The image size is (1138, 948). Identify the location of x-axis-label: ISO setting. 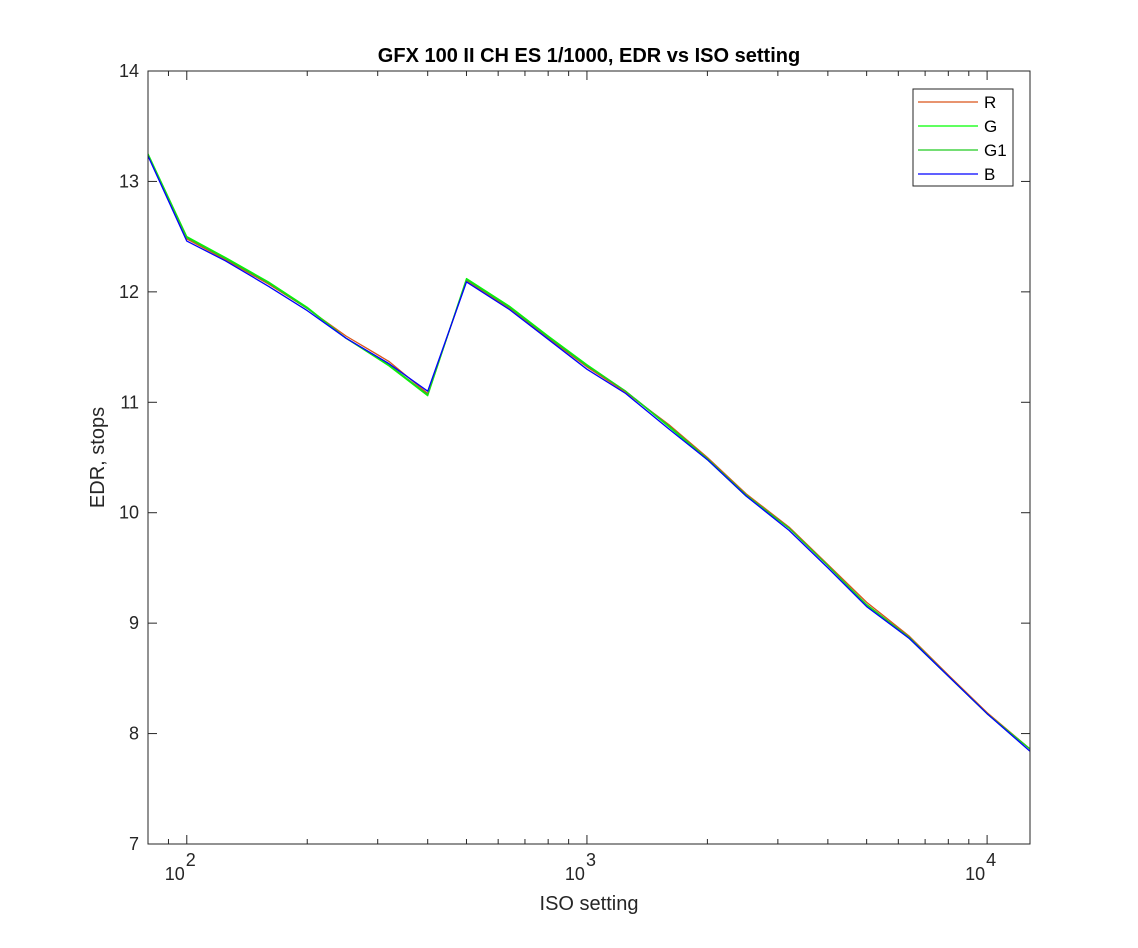
(589, 904).